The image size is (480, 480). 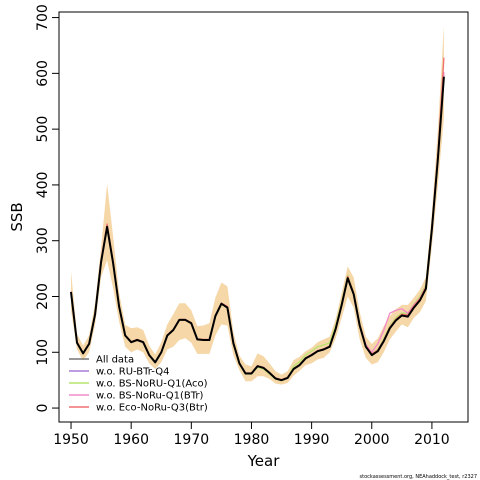 What do you see at coordinates (43, 129) in the screenshot?
I see `y-tick-label: 500` at bounding box center [43, 129].